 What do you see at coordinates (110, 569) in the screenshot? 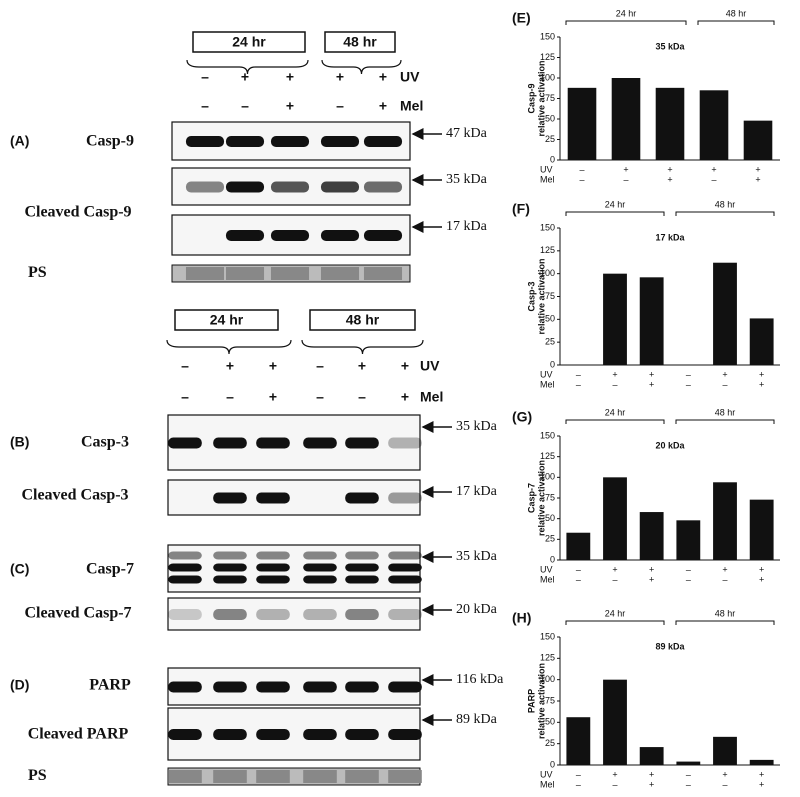
I see `row-label: Casp-7` at bounding box center [110, 569].